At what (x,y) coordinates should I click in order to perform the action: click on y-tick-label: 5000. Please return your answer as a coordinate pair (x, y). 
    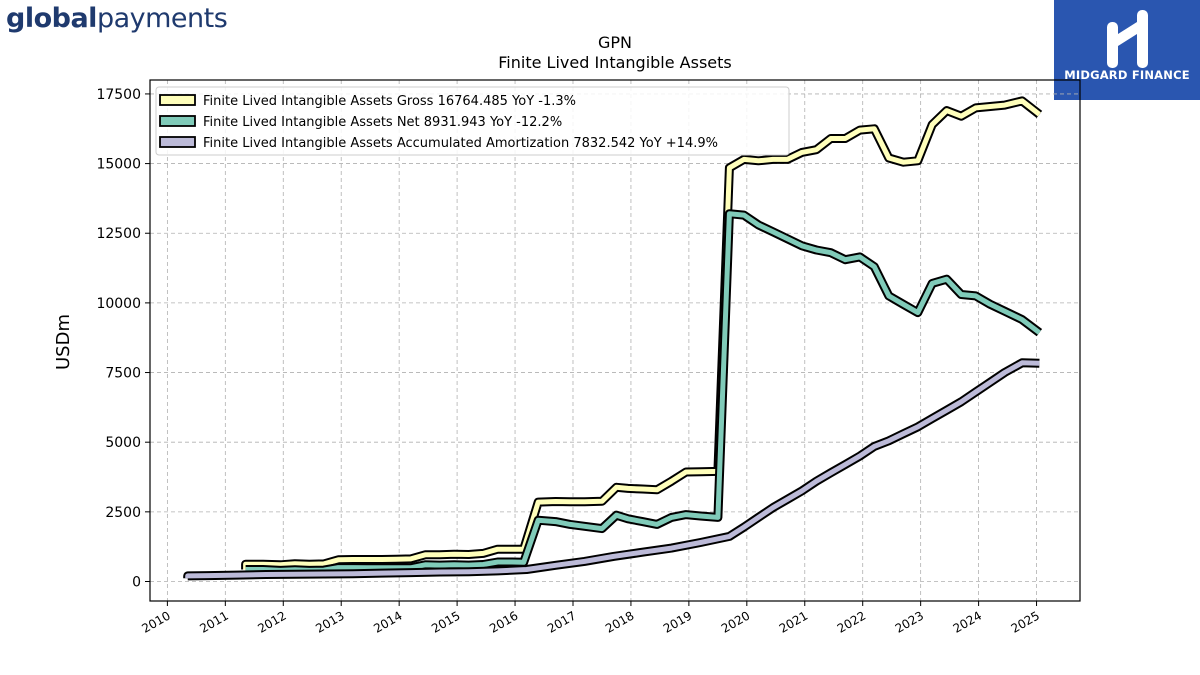
    Looking at the image, I should click on (123, 443).